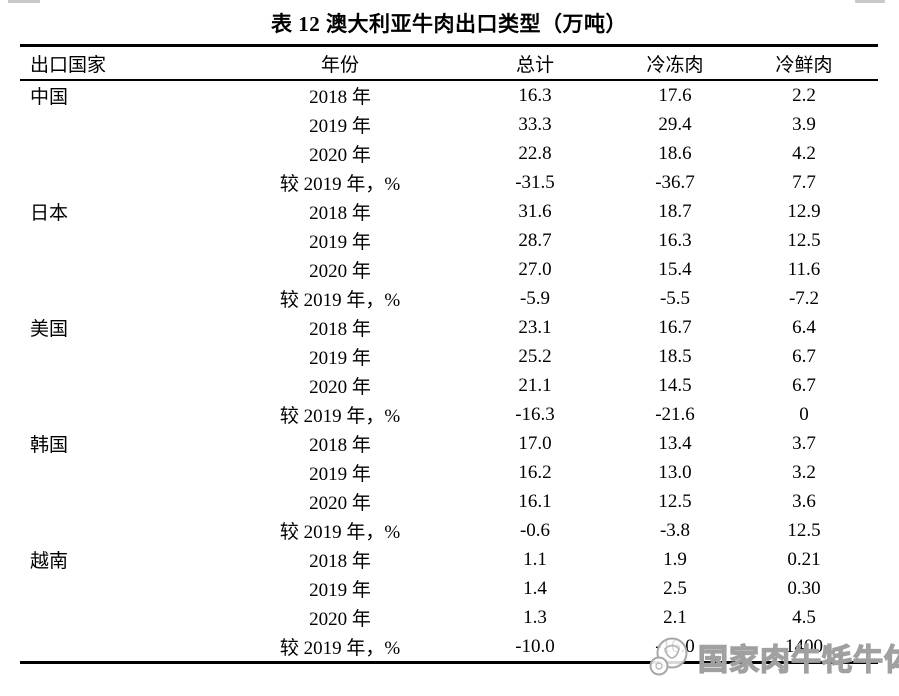  I want to click on total-cell: 31.6, so click(535, 211).